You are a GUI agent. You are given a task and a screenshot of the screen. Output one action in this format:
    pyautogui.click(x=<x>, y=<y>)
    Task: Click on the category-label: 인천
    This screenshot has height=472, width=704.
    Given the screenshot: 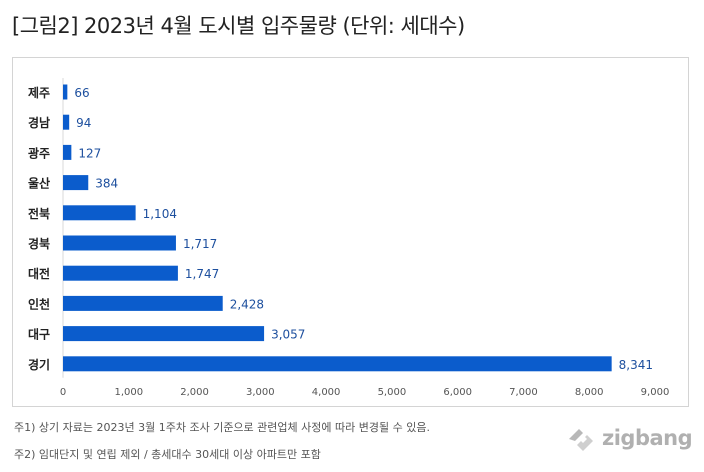 What is the action you would take?
    pyautogui.click(x=39, y=303)
    